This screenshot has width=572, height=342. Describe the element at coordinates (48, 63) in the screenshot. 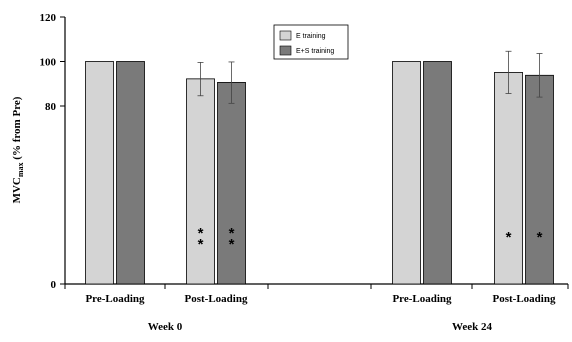

I see `y-tick-label: 100` at that location.